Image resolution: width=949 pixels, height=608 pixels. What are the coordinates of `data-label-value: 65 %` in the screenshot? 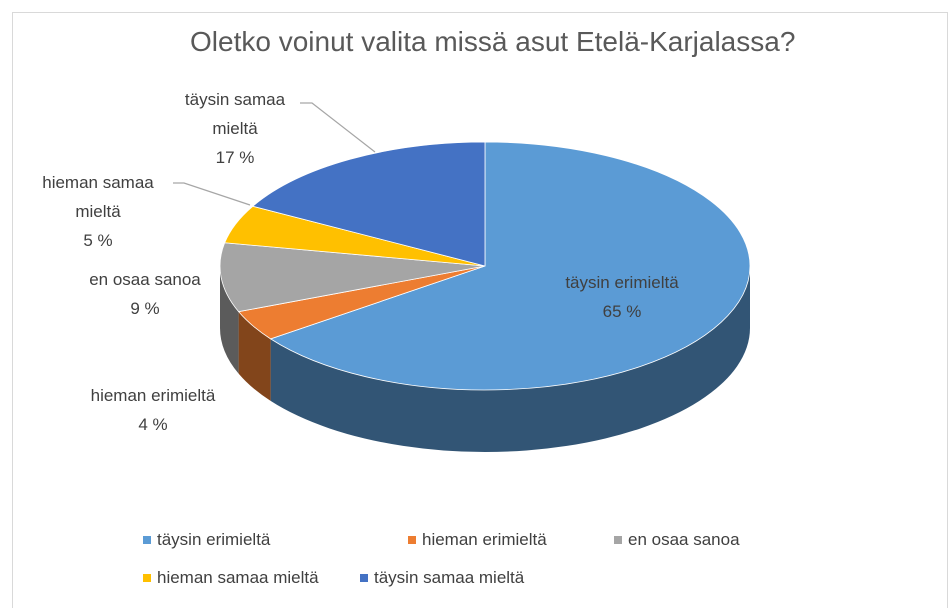 It's located at (622, 311).